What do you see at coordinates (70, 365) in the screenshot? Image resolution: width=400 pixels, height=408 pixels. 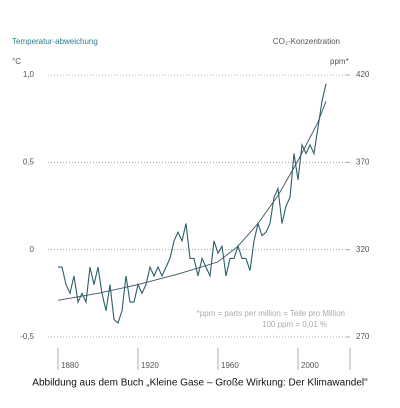 I see `x-tick-label: 1880` at bounding box center [70, 365].